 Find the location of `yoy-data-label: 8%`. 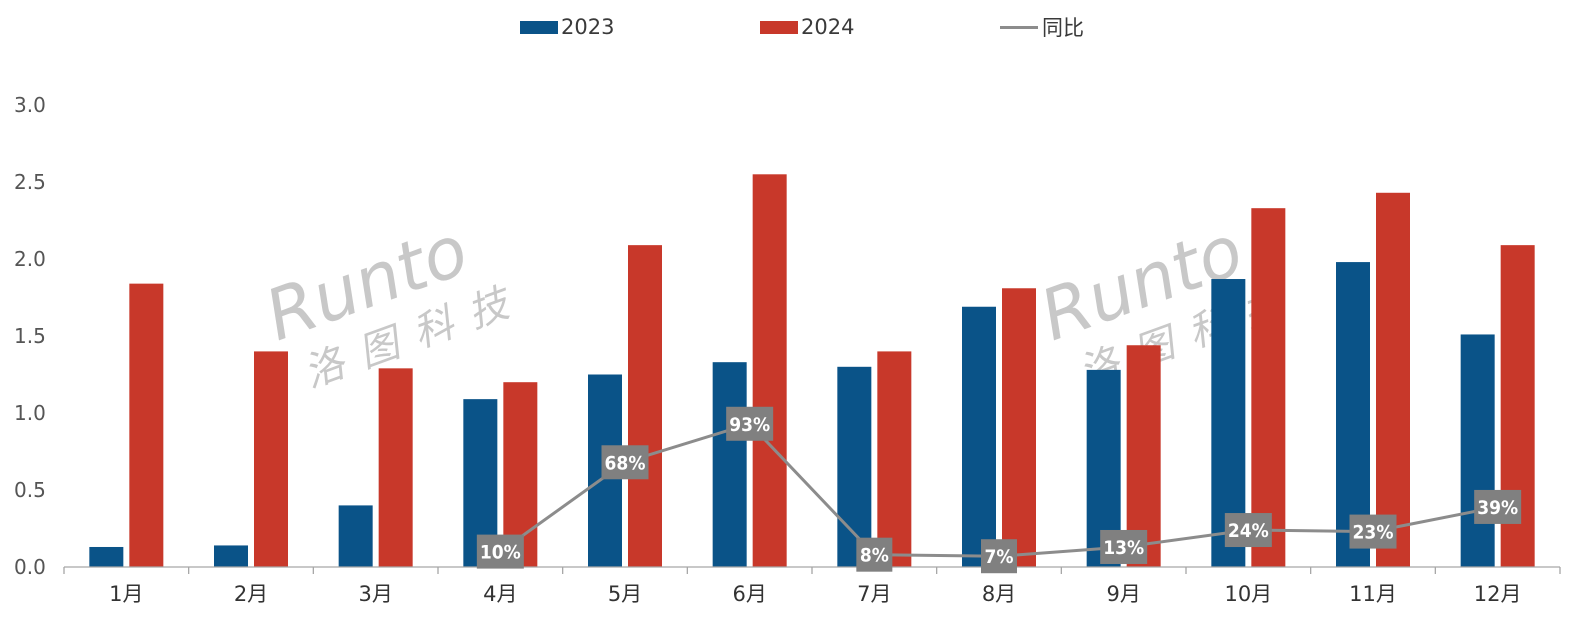

yoy-data-label: 8% is located at coordinates (874, 556).